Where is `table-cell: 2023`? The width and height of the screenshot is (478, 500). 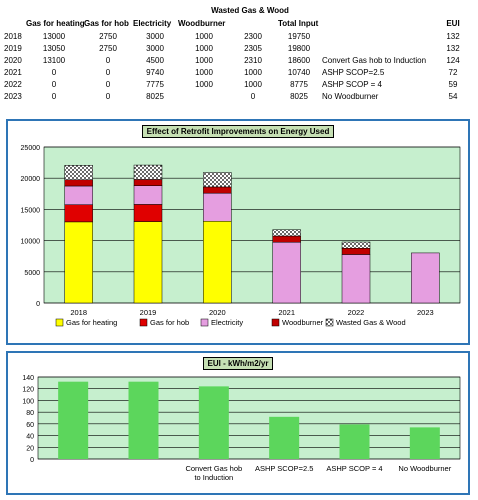 table-cell: 2023 is located at coordinates (13, 96).